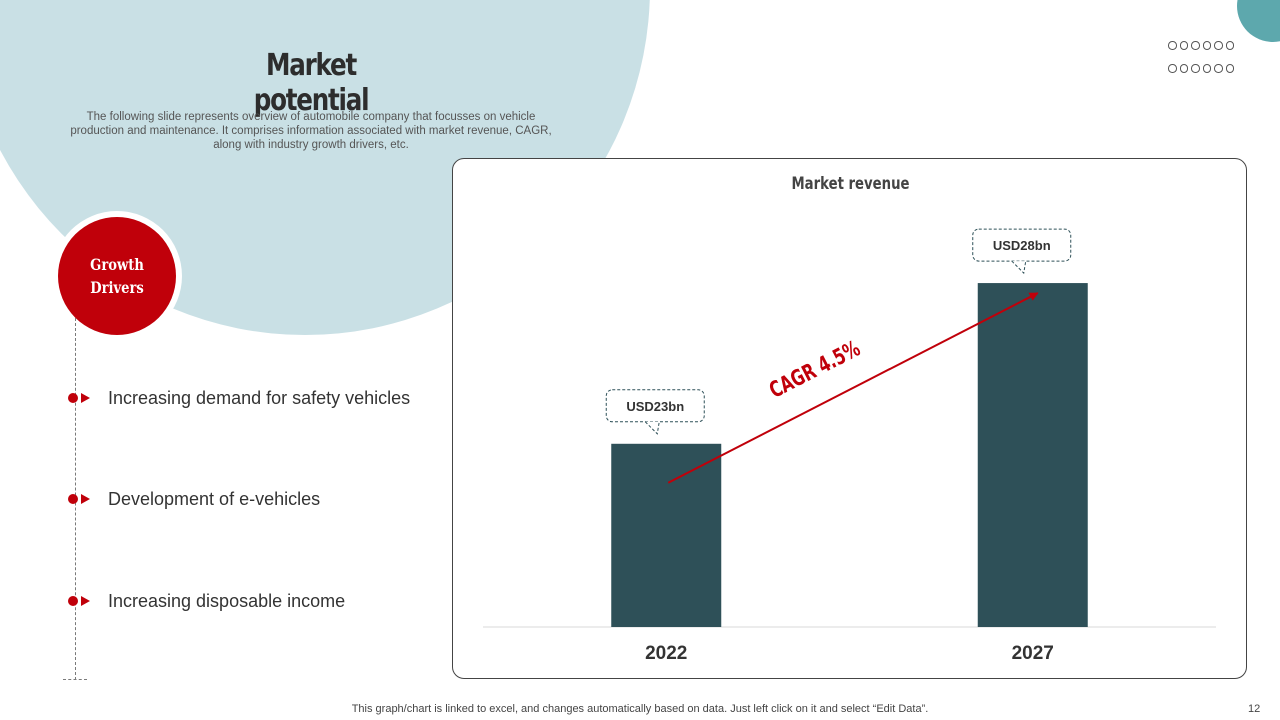  I want to click on cagr-arrow, so click(853, 388).